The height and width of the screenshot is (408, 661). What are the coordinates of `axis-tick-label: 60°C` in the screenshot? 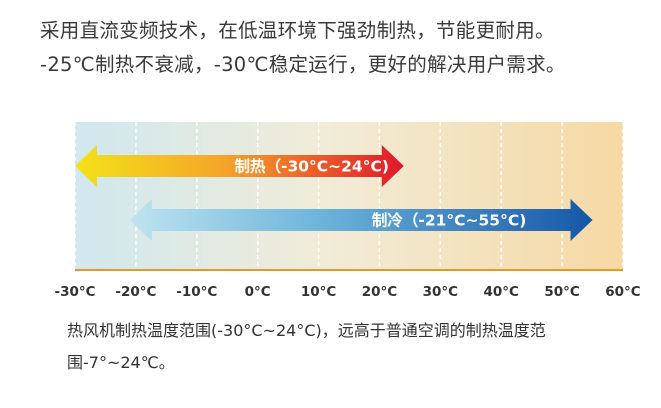 It's located at (623, 292).